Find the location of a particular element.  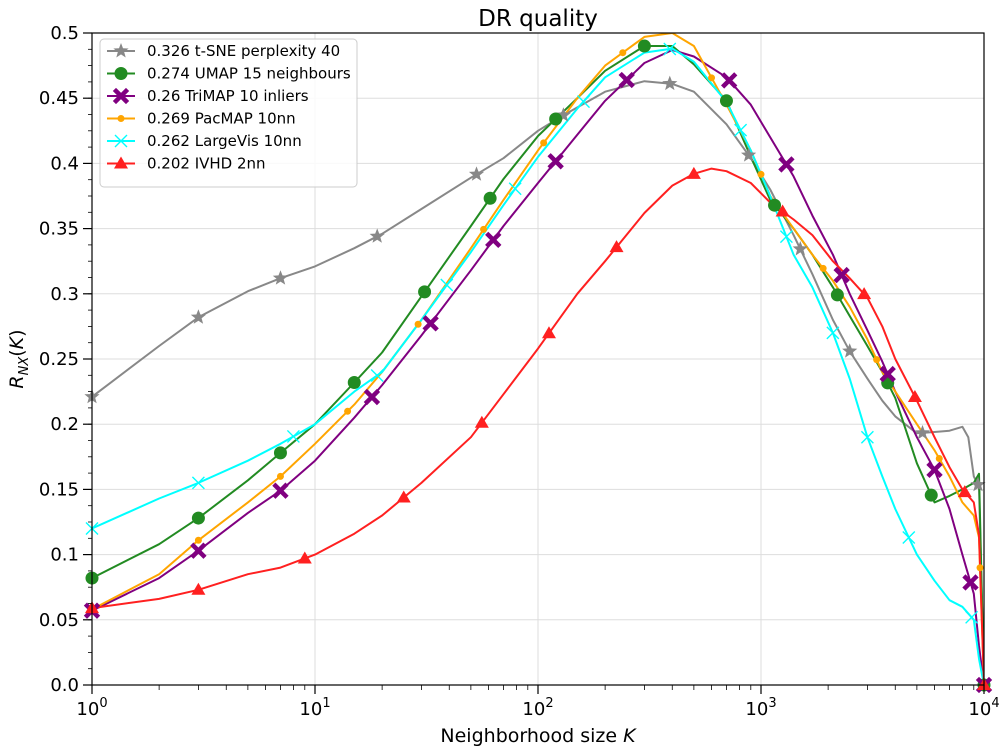

y-tick-label: 0.5 is located at coordinates (64, 33).